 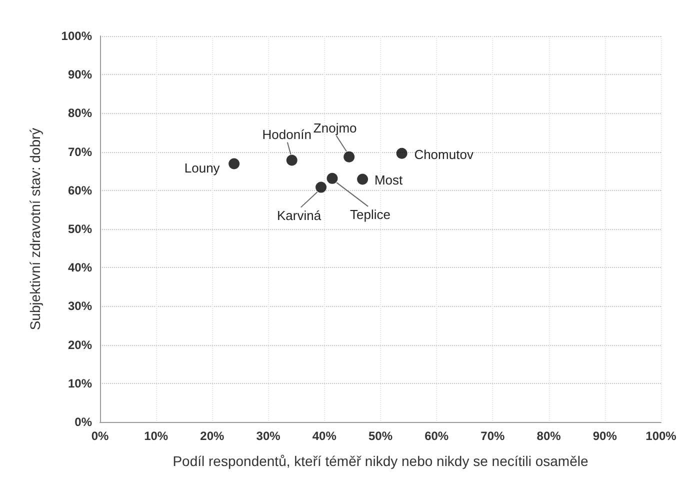 I want to click on annotation: Karviná, so click(x=299, y=215).